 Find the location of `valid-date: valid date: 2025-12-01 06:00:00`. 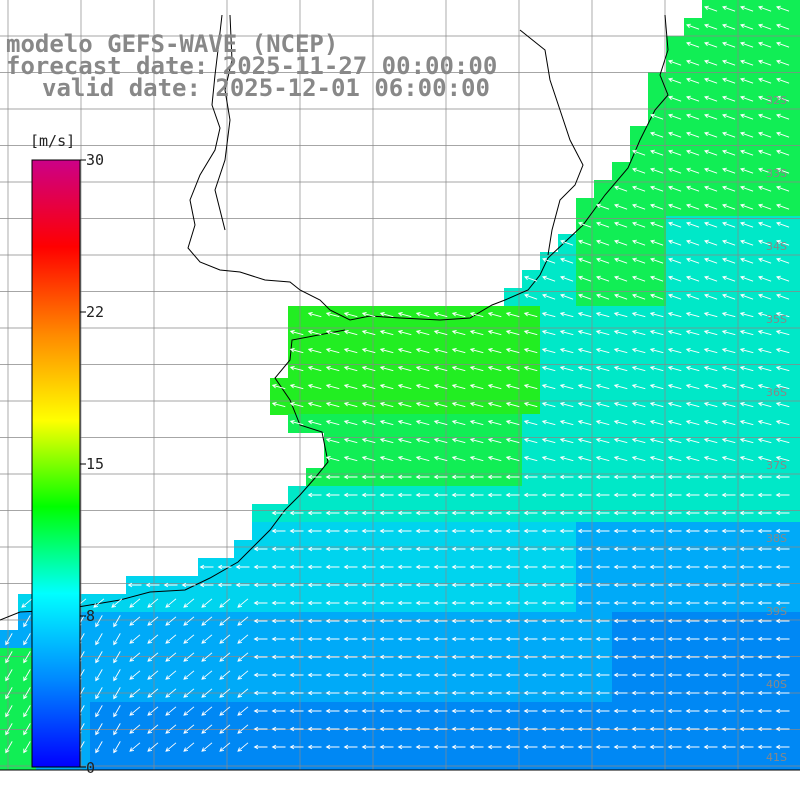

valid-date: valid date: 2025-12-01 06:00:00 is located at coordinates (266, 88).